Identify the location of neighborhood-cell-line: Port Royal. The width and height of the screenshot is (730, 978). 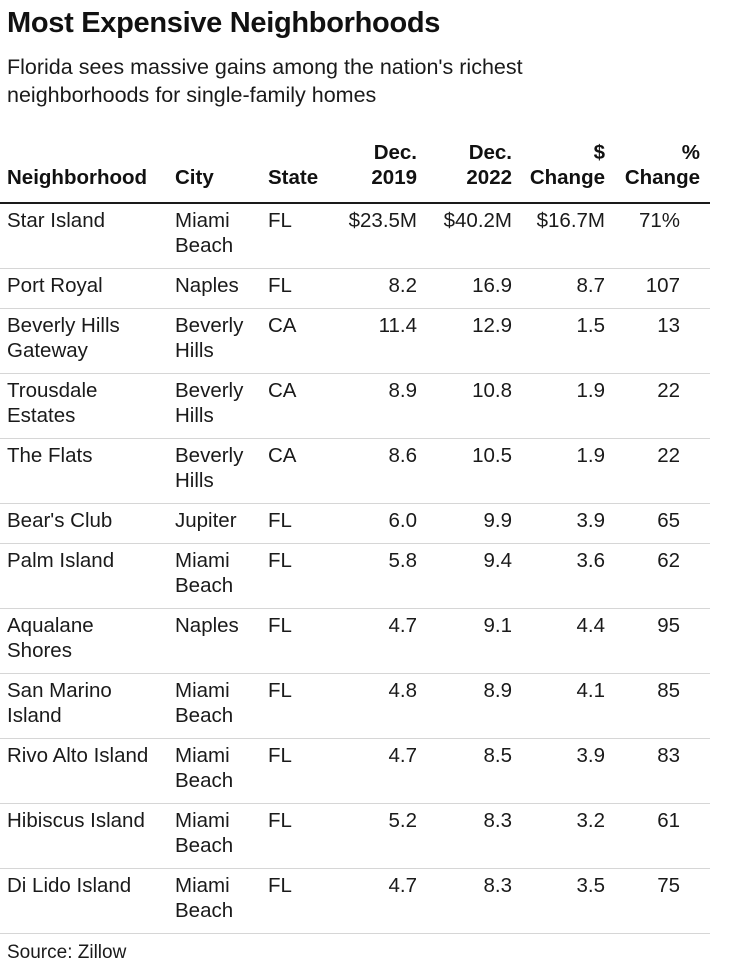
(55, 285).